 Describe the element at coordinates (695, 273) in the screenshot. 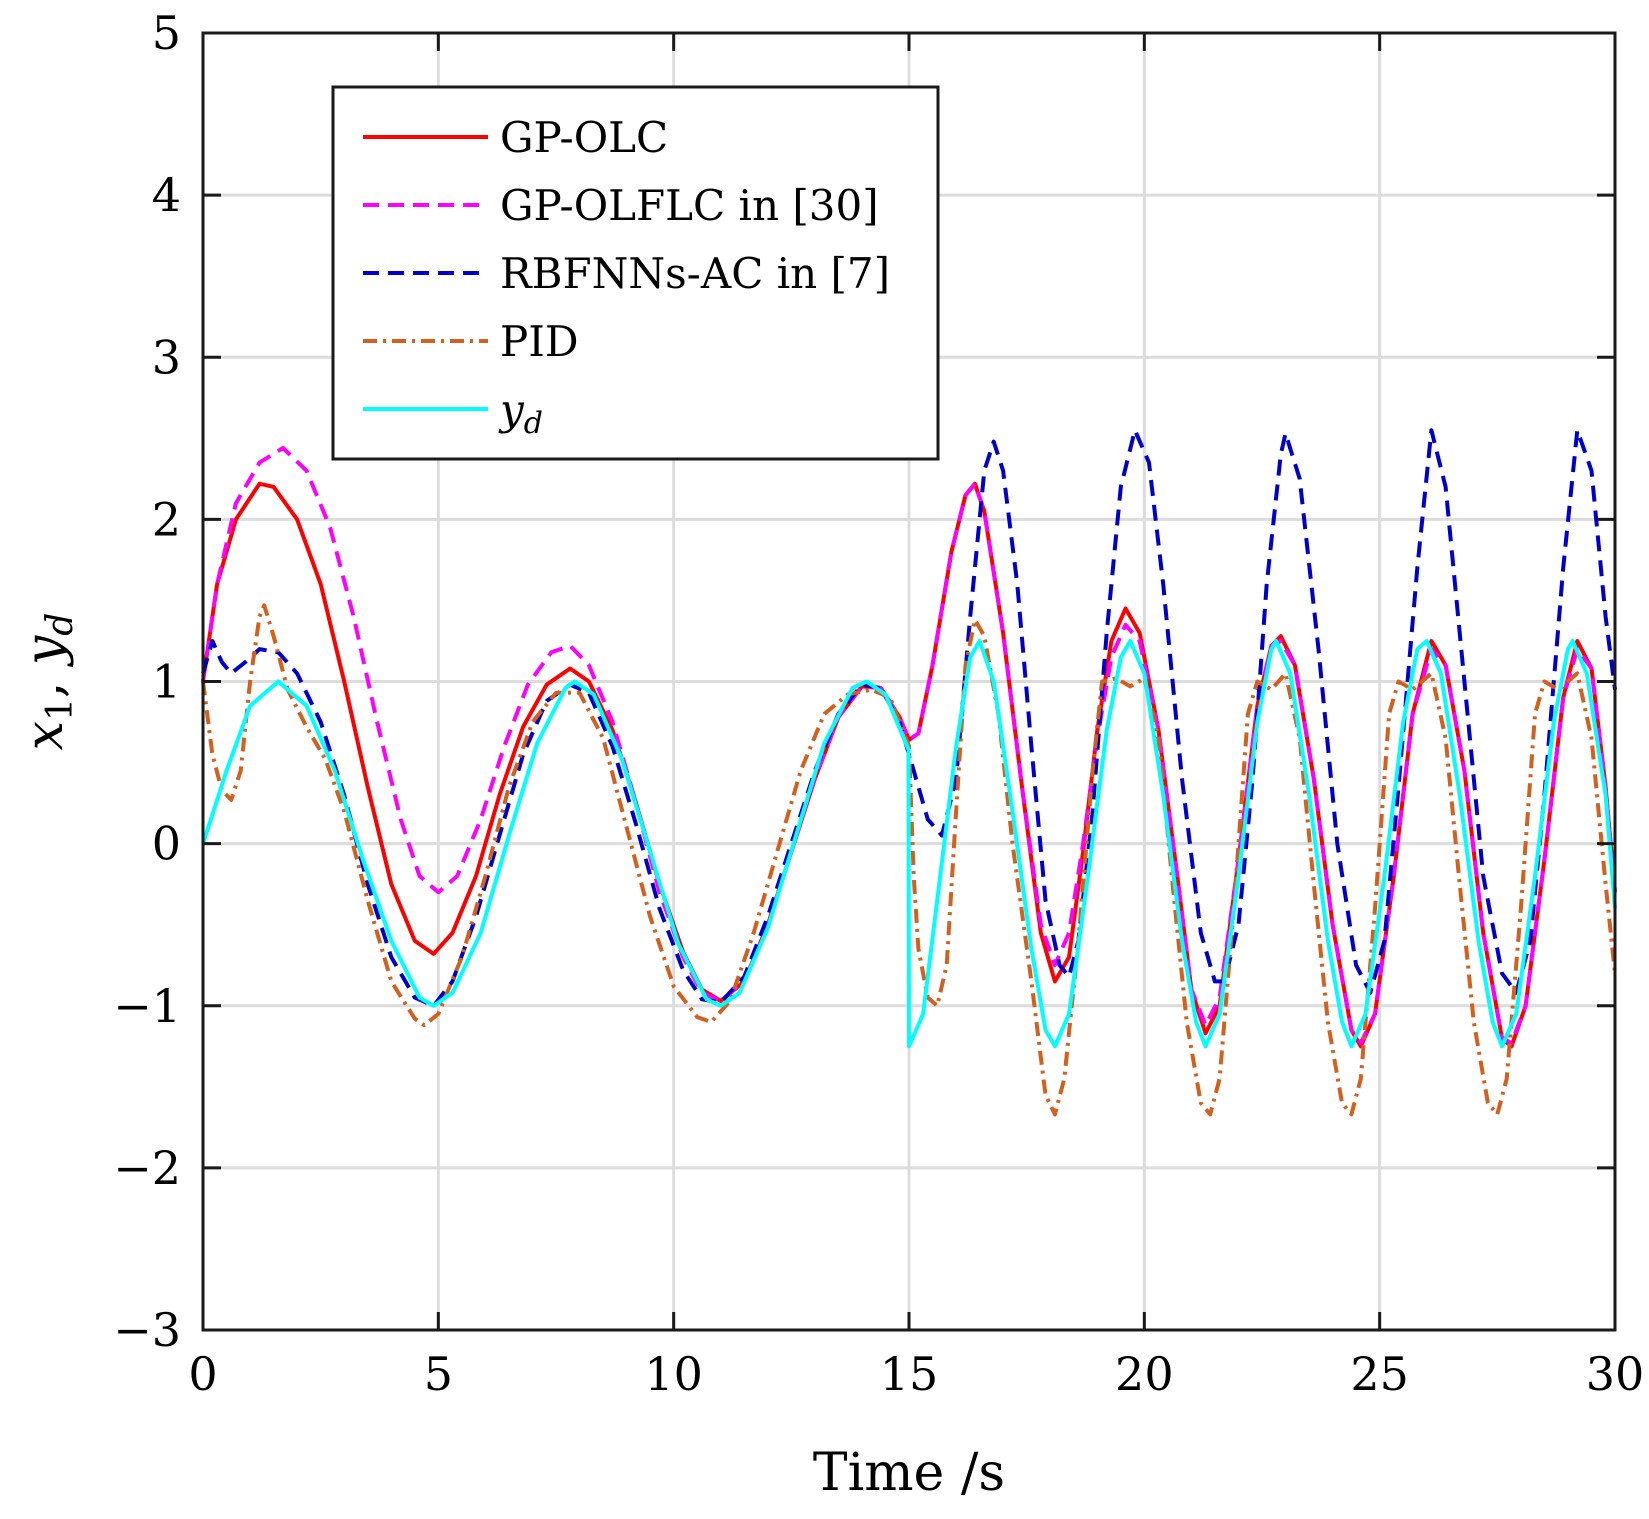

I see `legend-label-2: RBFNNs-AC in [7]` at that location.